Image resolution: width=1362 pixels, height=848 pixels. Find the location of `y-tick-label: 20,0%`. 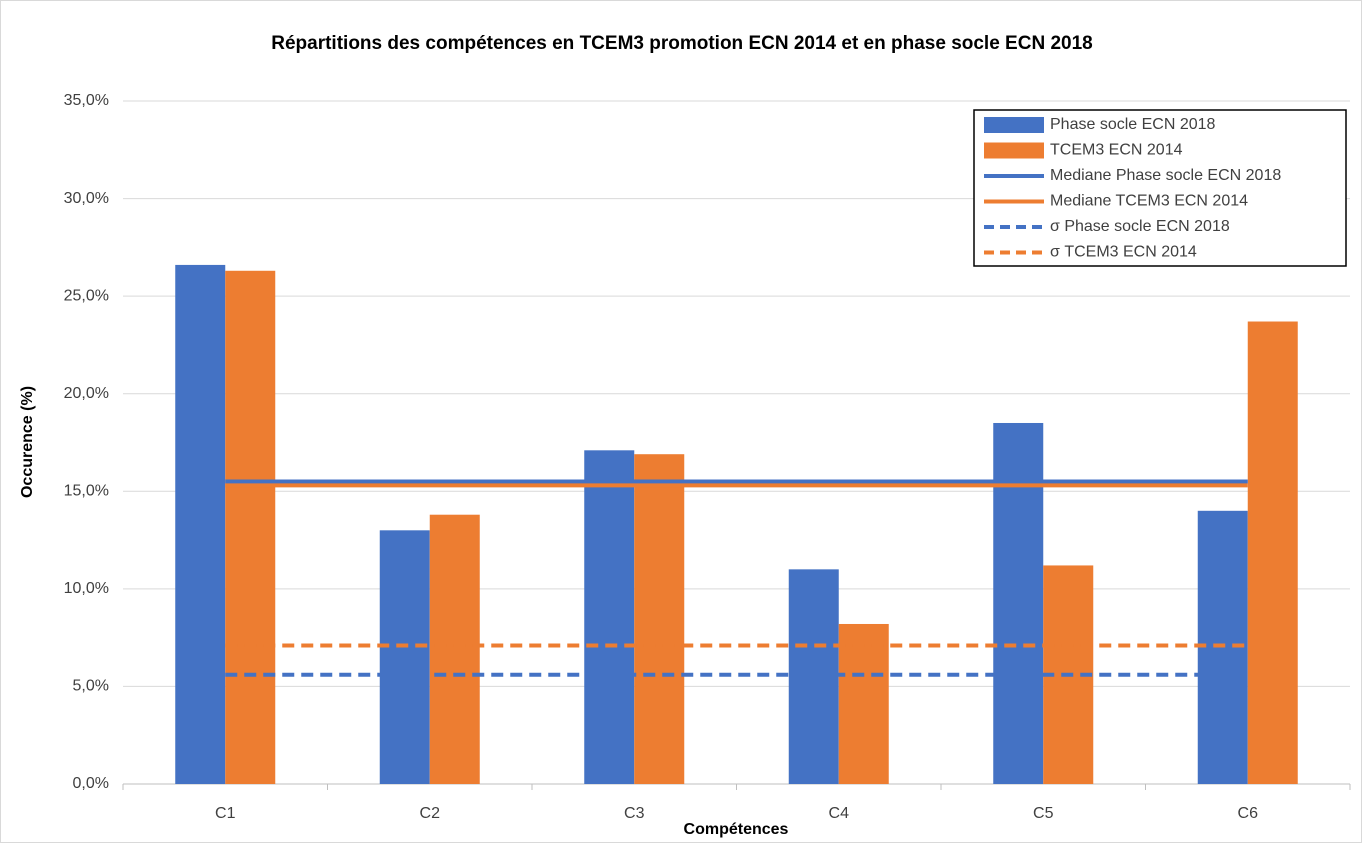

y-tick-label: 20,0% is located at coordinates (86, 393).